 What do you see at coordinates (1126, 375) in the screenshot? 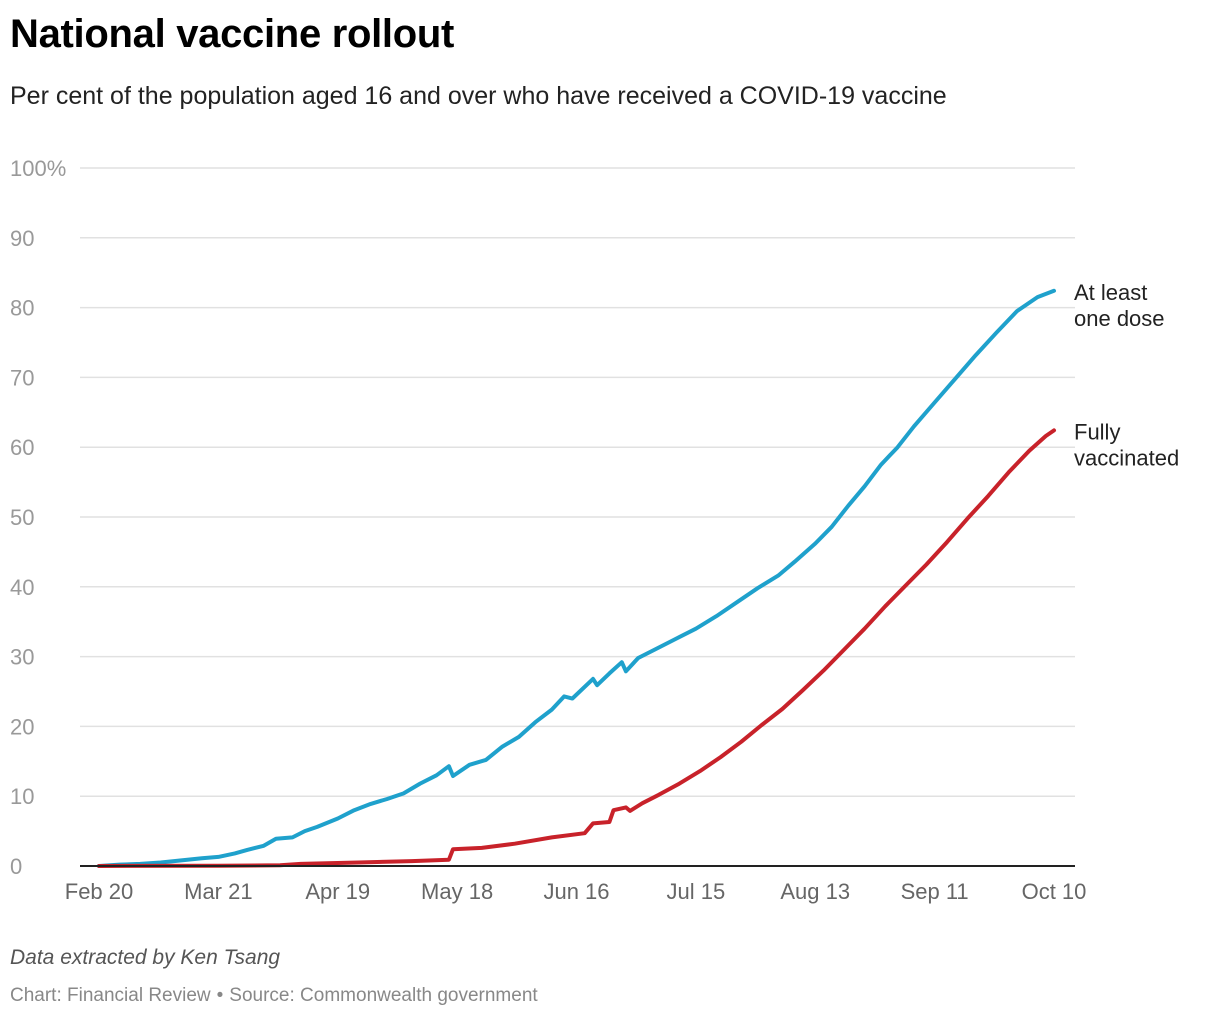
I see `series-labels: At least one dose Fully vaccinated` at bounding box center [1126, 375].